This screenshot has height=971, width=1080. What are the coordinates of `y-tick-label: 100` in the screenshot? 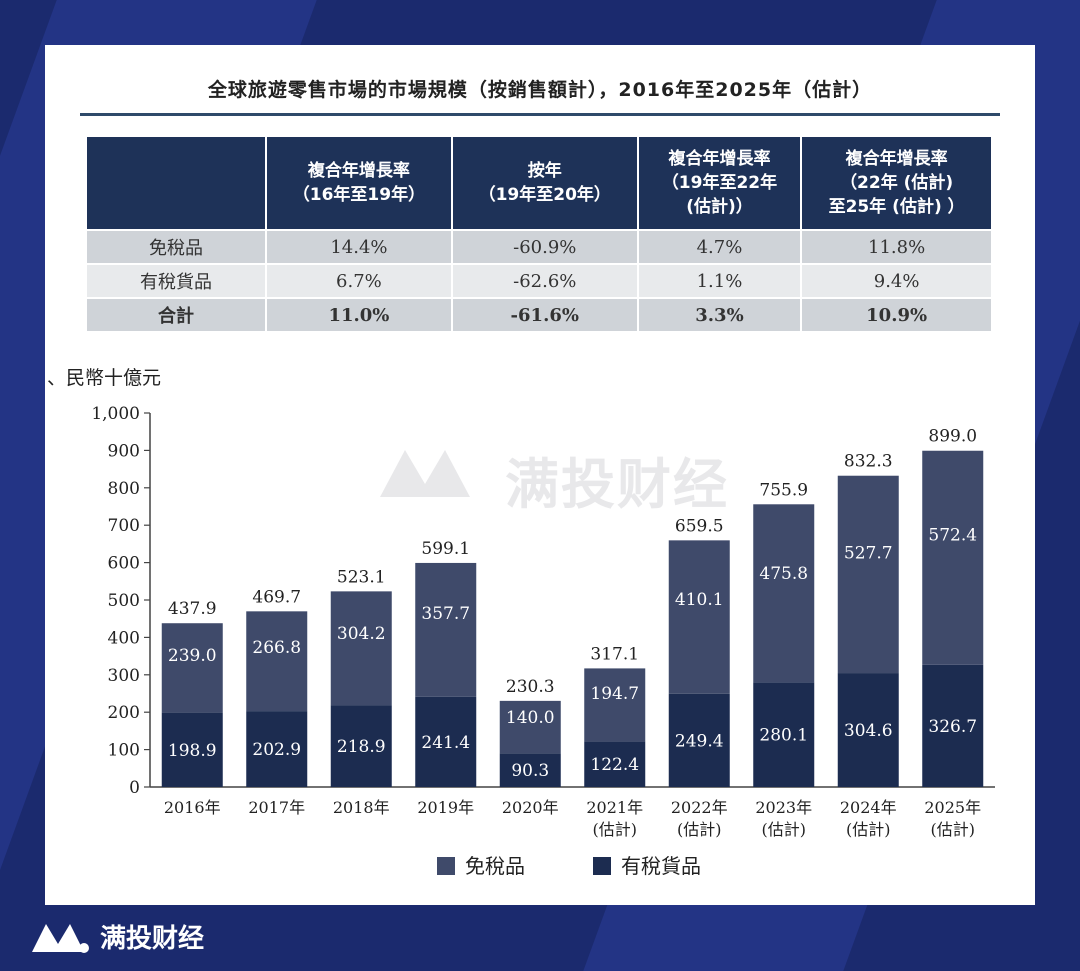 It's located at (124, 751).